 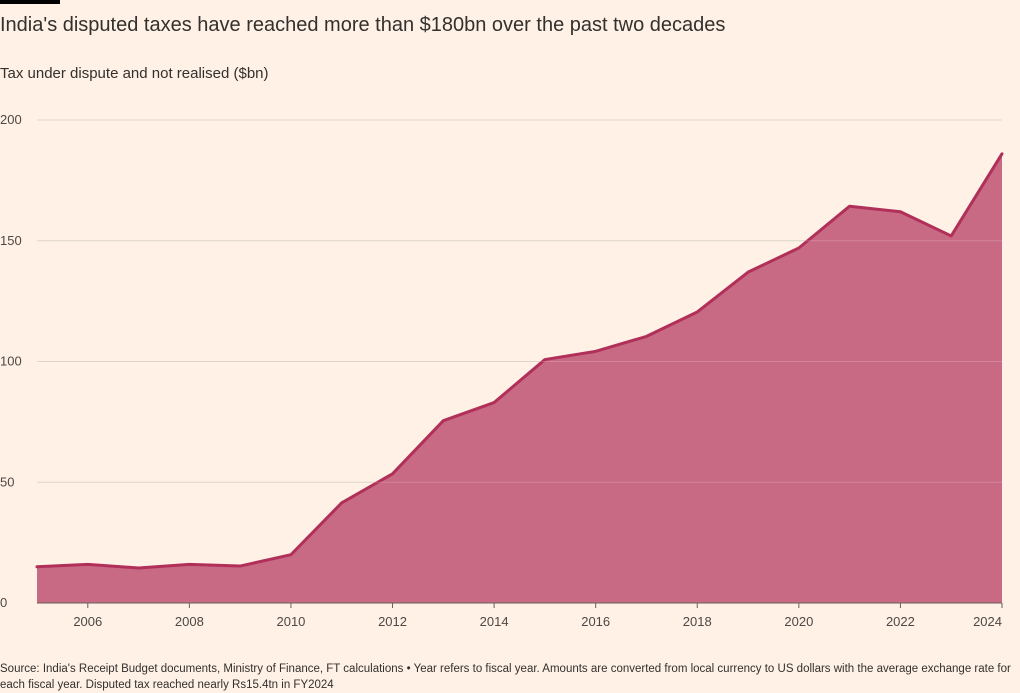 What do you see at coordinates (87, 621) in the screenshot?
I see `x-tick-label-2006: 2006` at bounding box center [87, 621].